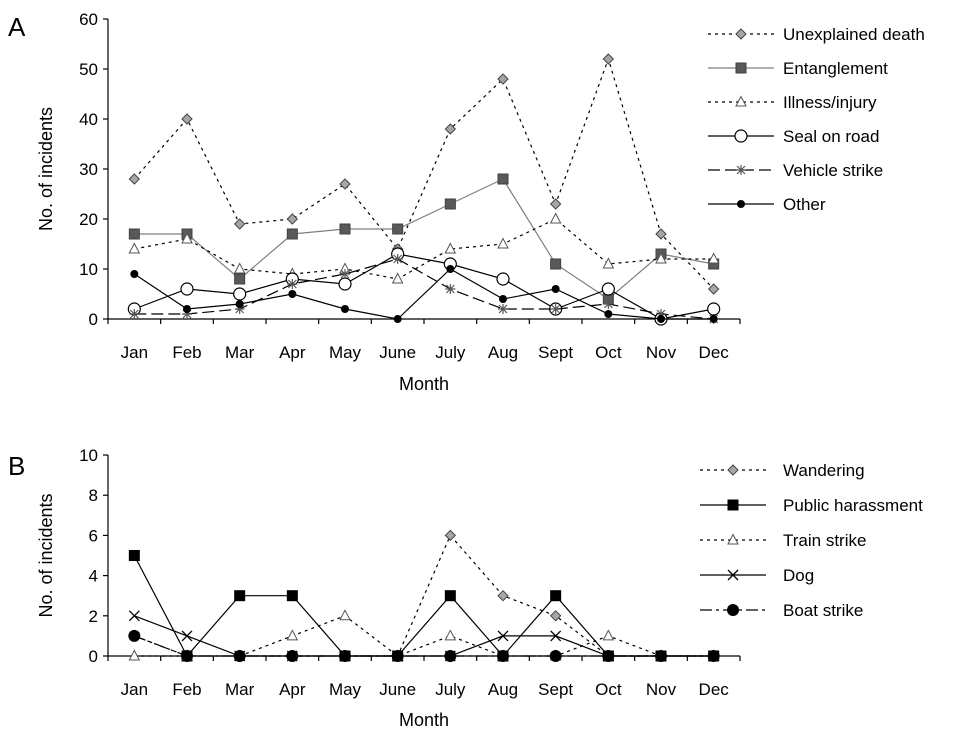 Image resolution: width=977 pixels, height=740 pixels. Describe the element at coordinates (423, 606) in the screenshot. I see `panel-b-series-public-harassment-line` at that location.